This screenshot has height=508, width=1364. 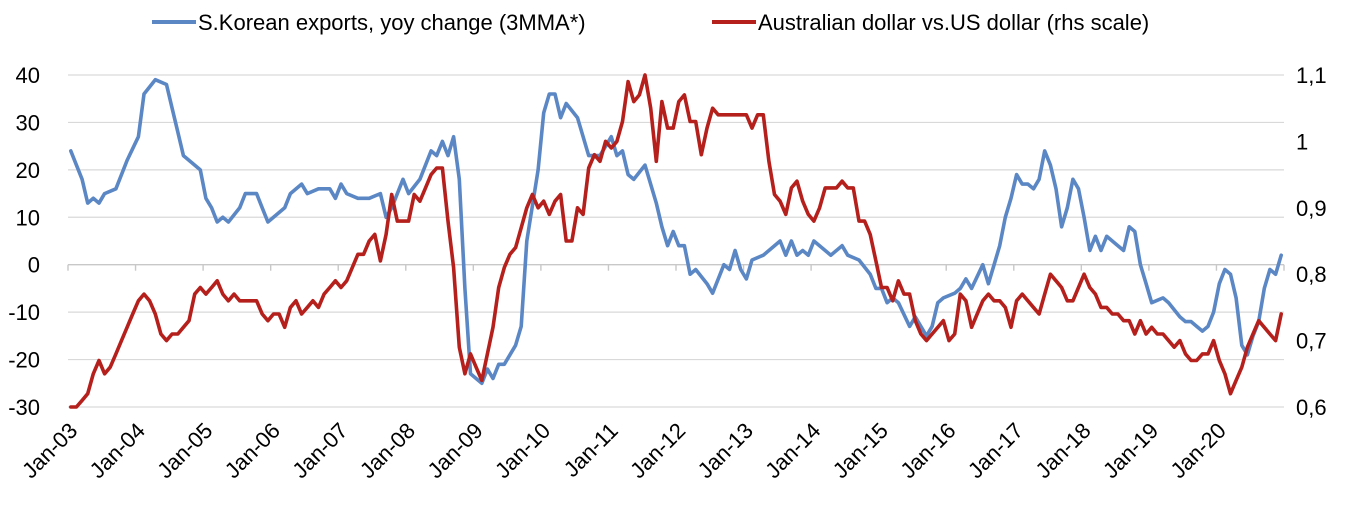 What do you see at coordinates (792, 450) in the screenshot?
I see `x-tick-label: Jan-14` at bounding box center [792, 450].